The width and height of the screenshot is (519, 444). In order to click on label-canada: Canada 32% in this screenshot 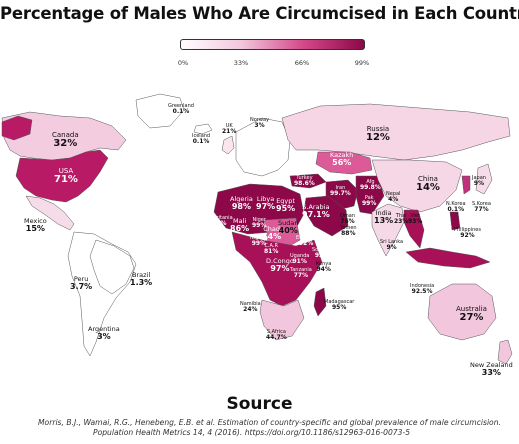, I will do `click(65, 140)`.